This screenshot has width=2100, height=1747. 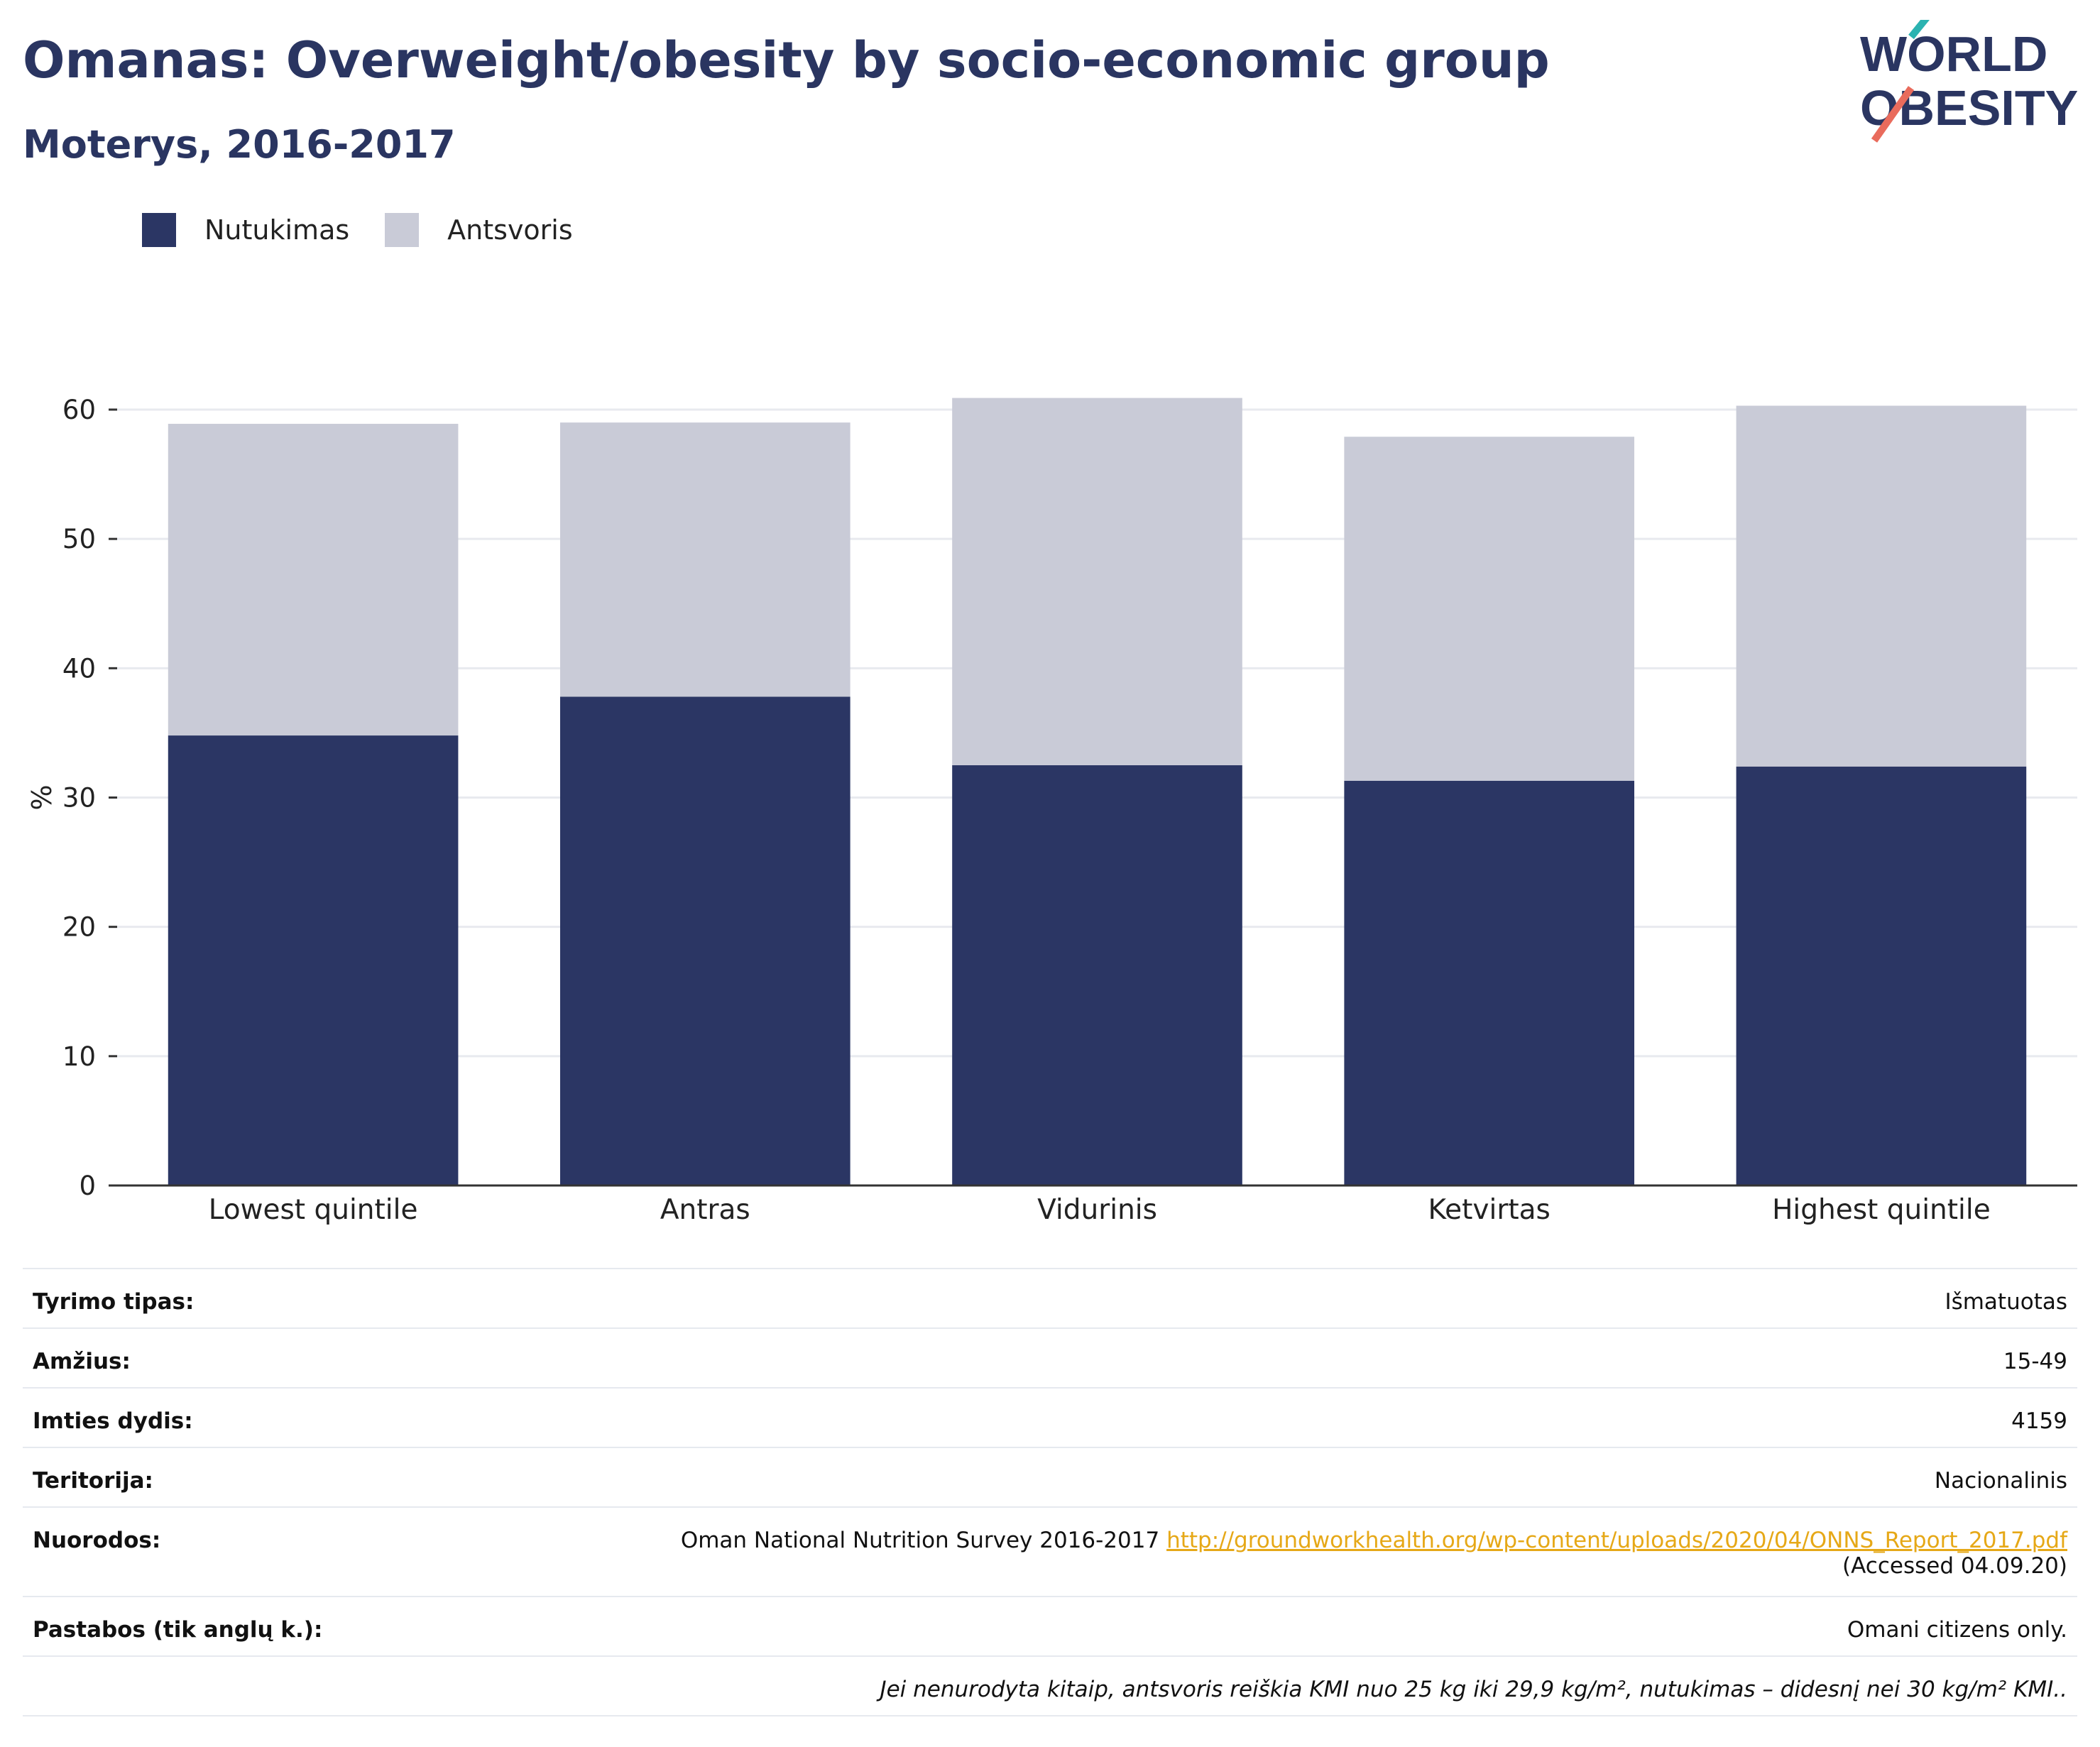 What do you see at coordinates (97, 1540) in the screenshot?
I see `info-label: Nuorodos:` at bounding box center [97, 1540].